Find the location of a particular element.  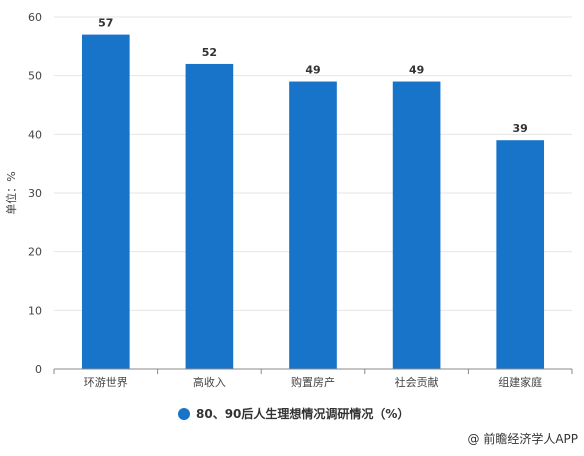

x-tick-label: 社会贡献 is located at coordinates (417, 382).